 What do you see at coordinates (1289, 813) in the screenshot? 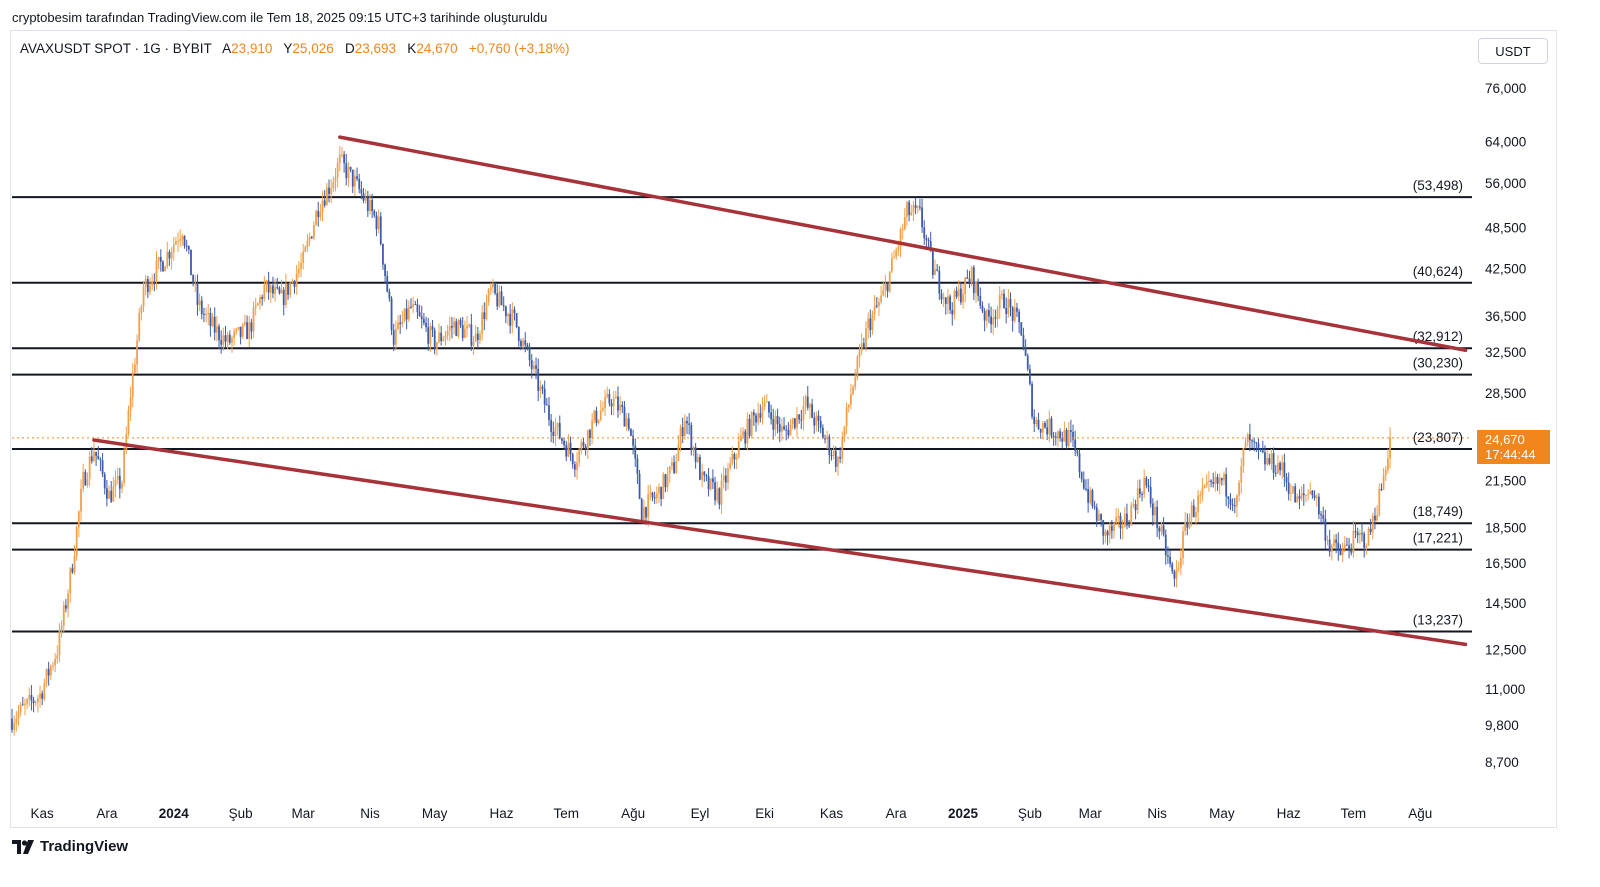
I see `time-tick-label: Haz` at bounding box center [1289, 813].